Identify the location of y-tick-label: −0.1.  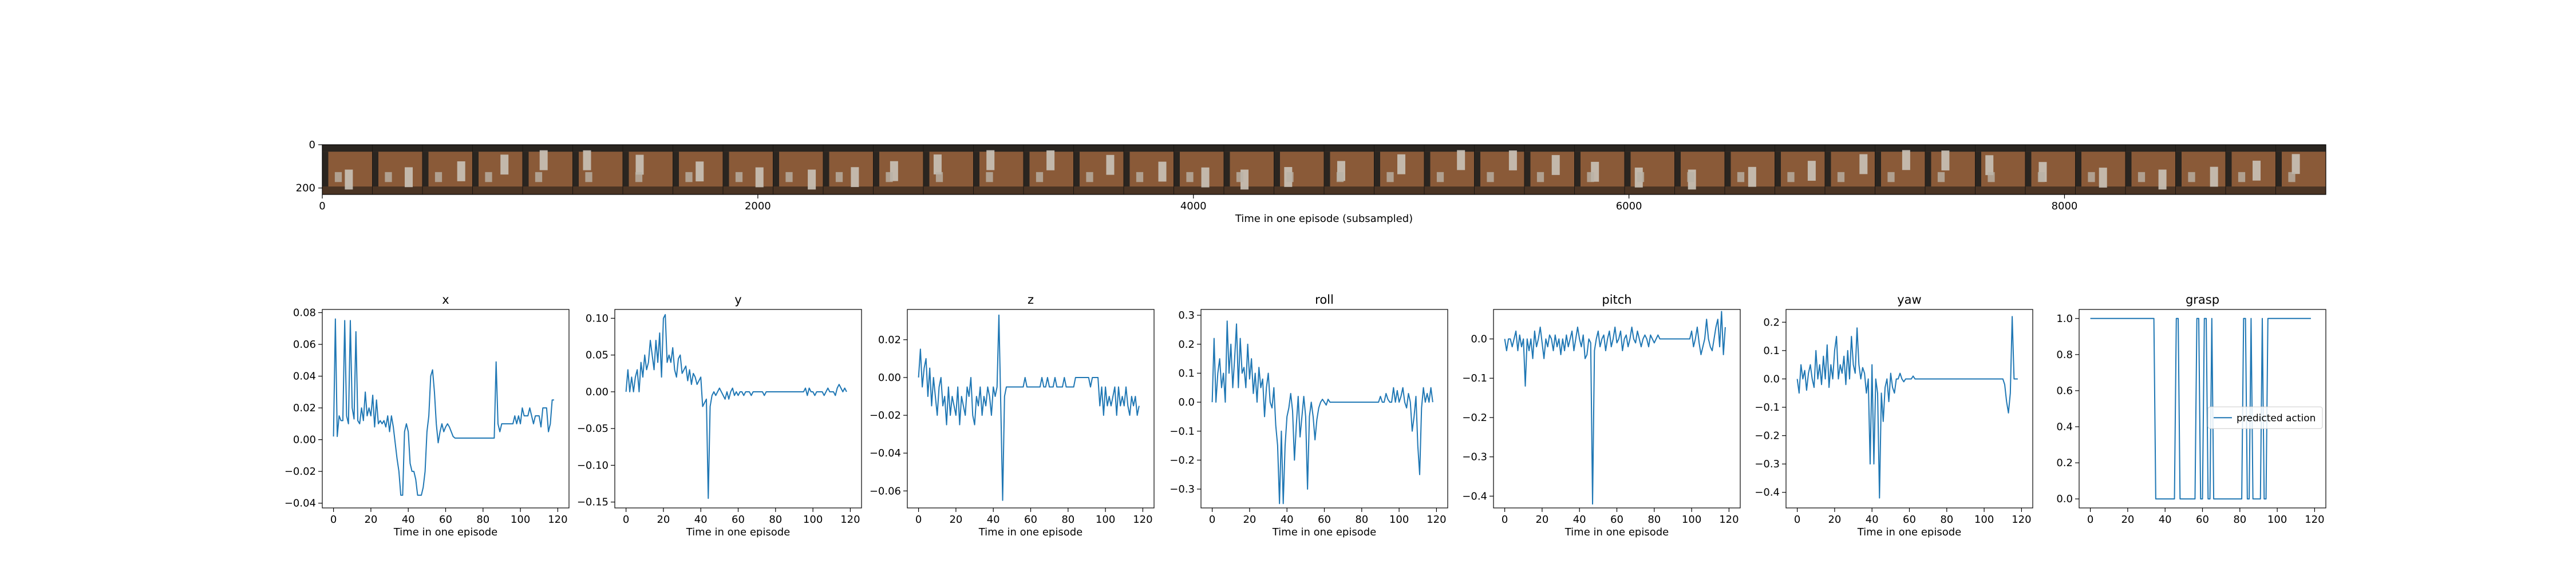
(1182, 432).